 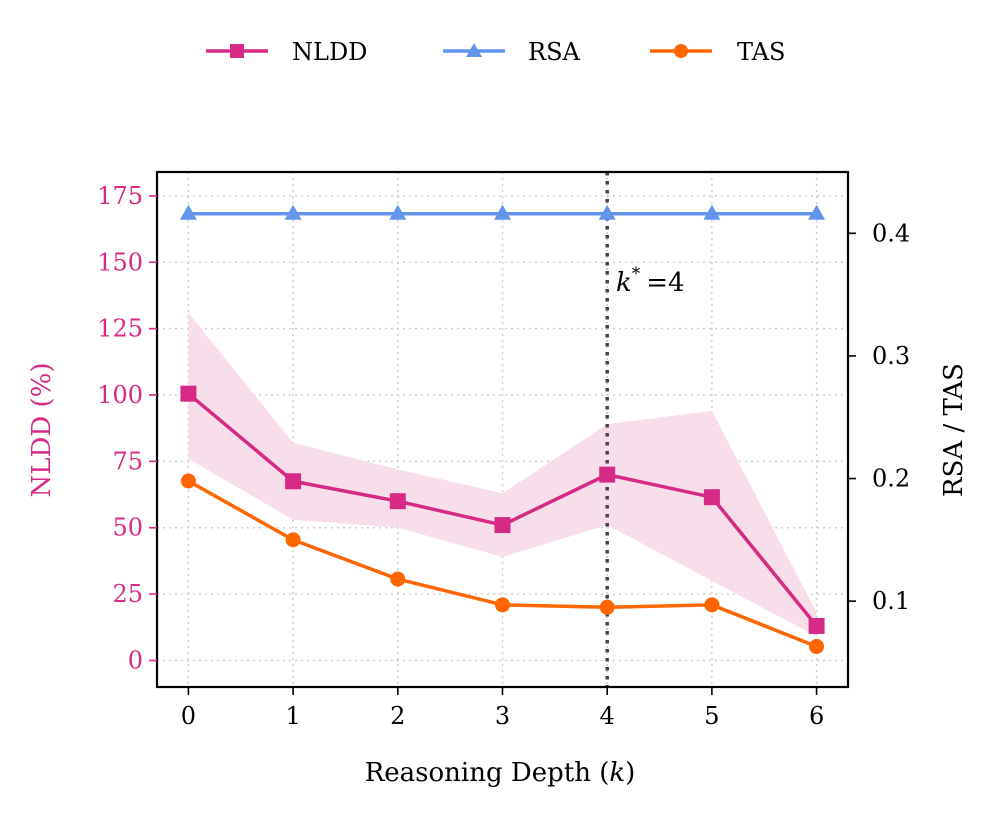 I want to click on legend-tas-marker, so click(x=681, y=51).